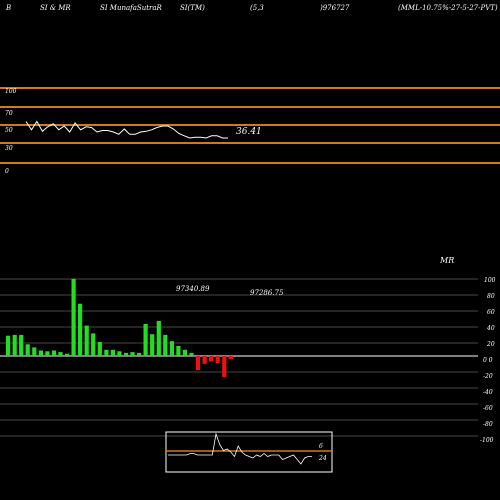 Image resolution: width=500 pixels, height=500 pixels. What do you see at coordinates (449, 8) in the screenshot?
I see `header-text-7: (MML-10.75%-27-5-27-PVT) MunafaS` at bounding box center [449, 8].